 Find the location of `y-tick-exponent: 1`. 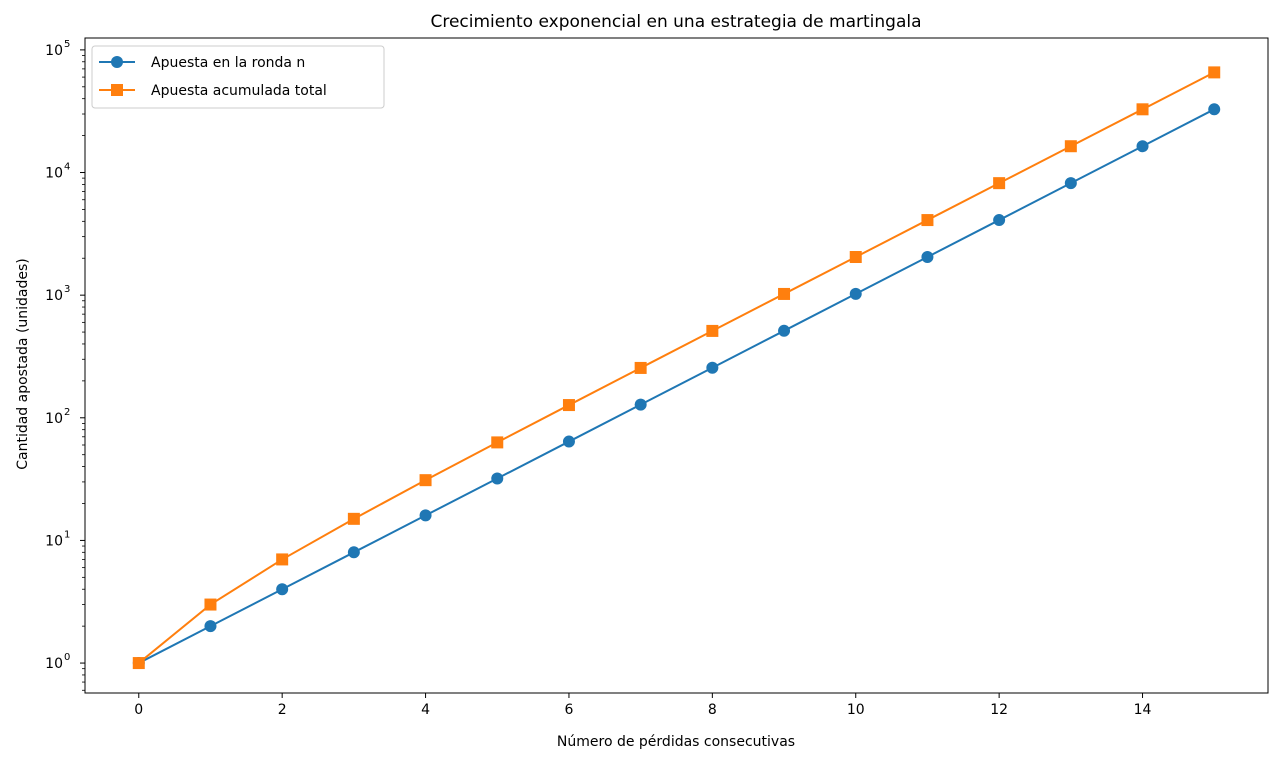

y-tick-exponent: 1 is located at coordinates (67, 534).